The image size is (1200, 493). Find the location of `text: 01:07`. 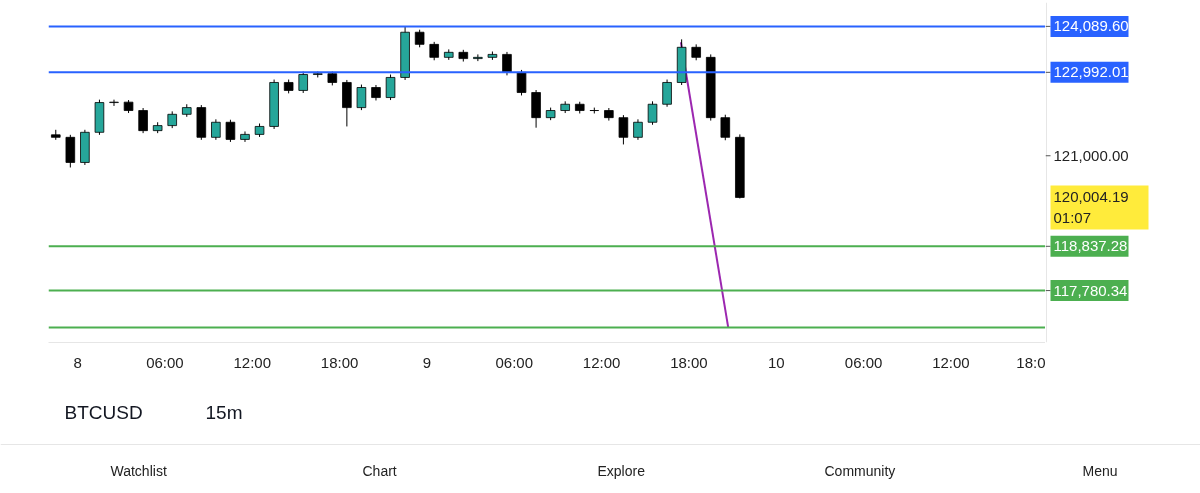

text: 01:07 is located at coordinates (1072, 217).